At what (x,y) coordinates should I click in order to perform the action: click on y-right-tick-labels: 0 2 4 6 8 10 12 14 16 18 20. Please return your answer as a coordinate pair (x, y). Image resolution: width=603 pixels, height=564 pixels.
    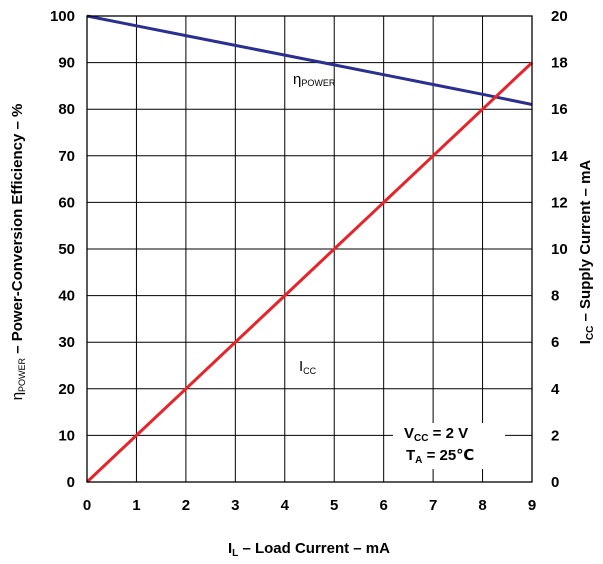
    Looking at the image, I should click on (559, 249).